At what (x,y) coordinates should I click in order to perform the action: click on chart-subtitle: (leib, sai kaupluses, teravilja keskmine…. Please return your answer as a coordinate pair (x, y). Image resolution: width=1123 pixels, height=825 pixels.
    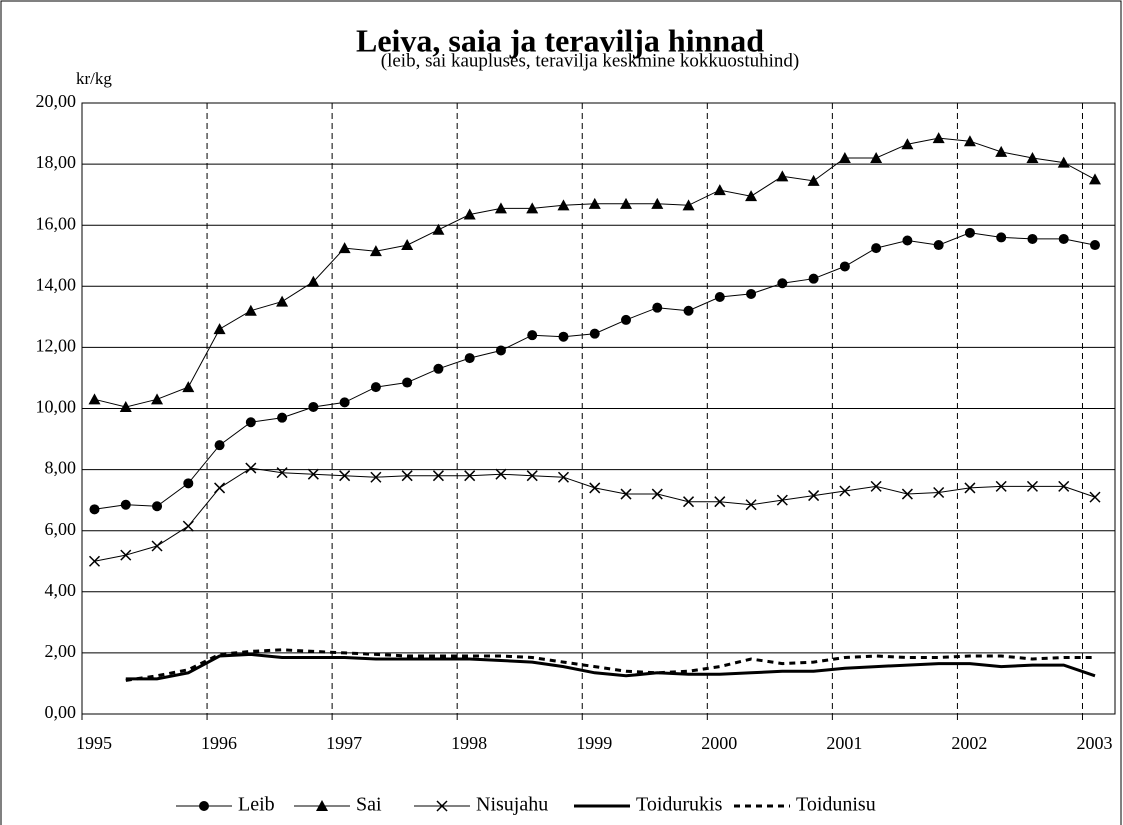
    Looking at the image, I should click on (590, 60).